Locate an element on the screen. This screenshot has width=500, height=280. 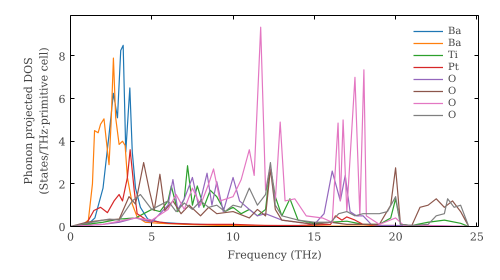
y-tick-label: 0 is located at coordinates (62, 227).